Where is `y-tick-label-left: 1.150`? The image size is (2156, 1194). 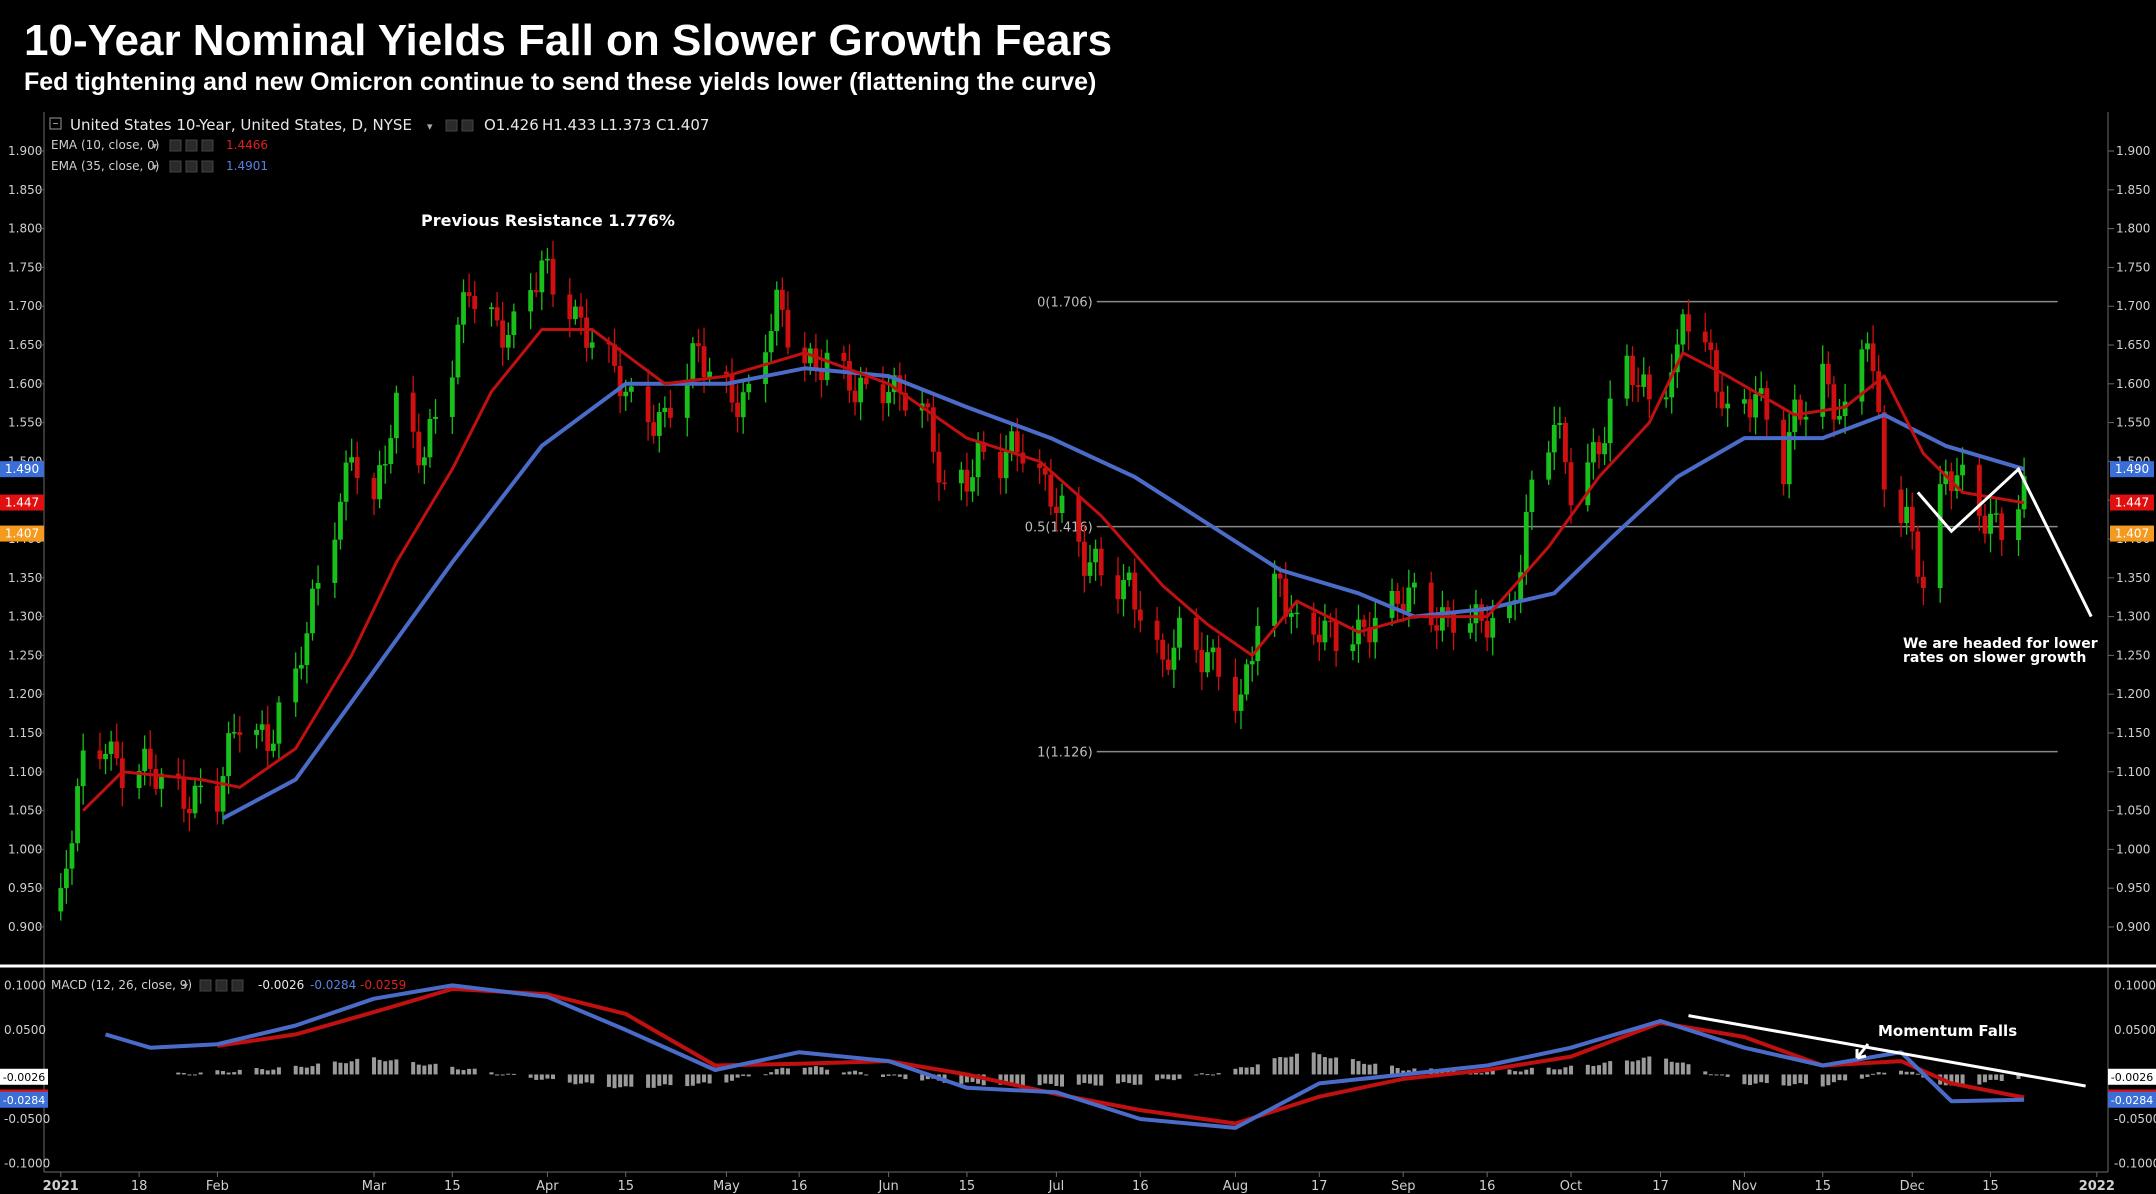
y-tick-label-left: 1.150 is located at coordinates (25, 733).